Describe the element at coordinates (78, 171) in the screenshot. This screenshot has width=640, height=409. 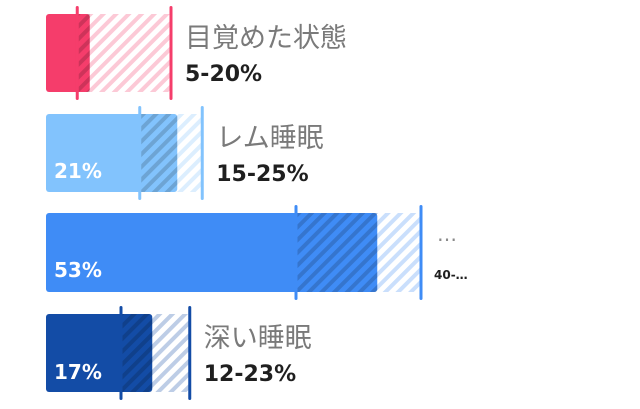
I see `bar-value-label: 21%` at that location.